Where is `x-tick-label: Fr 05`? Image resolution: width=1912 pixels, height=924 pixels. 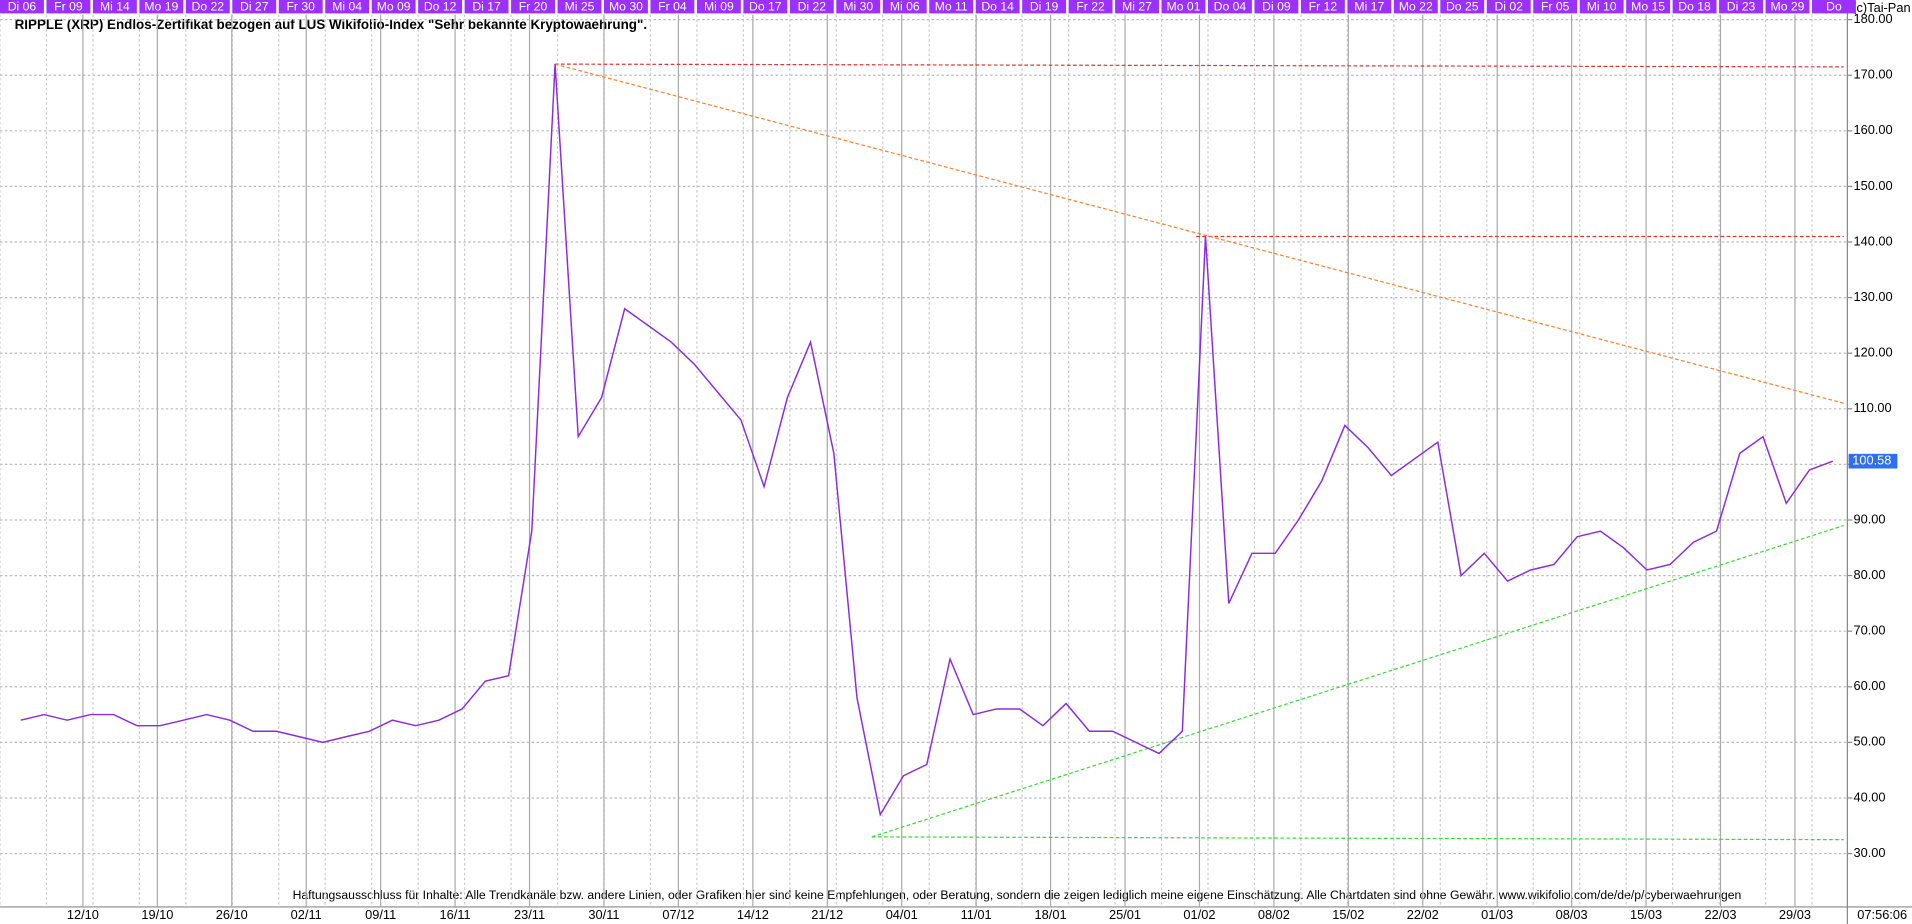
x-tick-label: Fr 05 is located at coordinates (1555, 7).